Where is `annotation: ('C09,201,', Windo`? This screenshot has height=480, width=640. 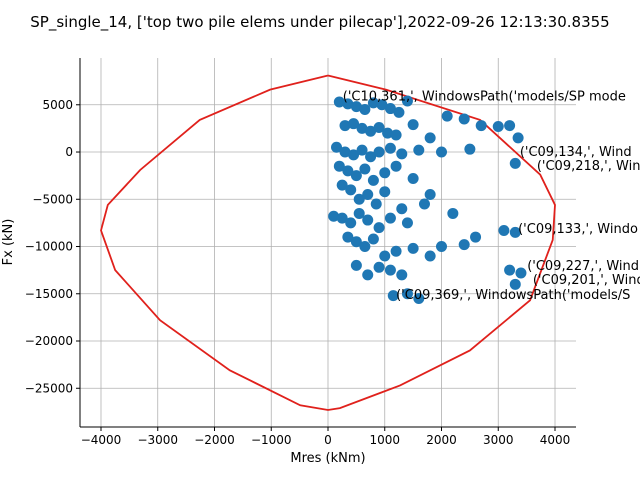 annotation: ('C09,201,', Windo is located at coordinates (586, 280).